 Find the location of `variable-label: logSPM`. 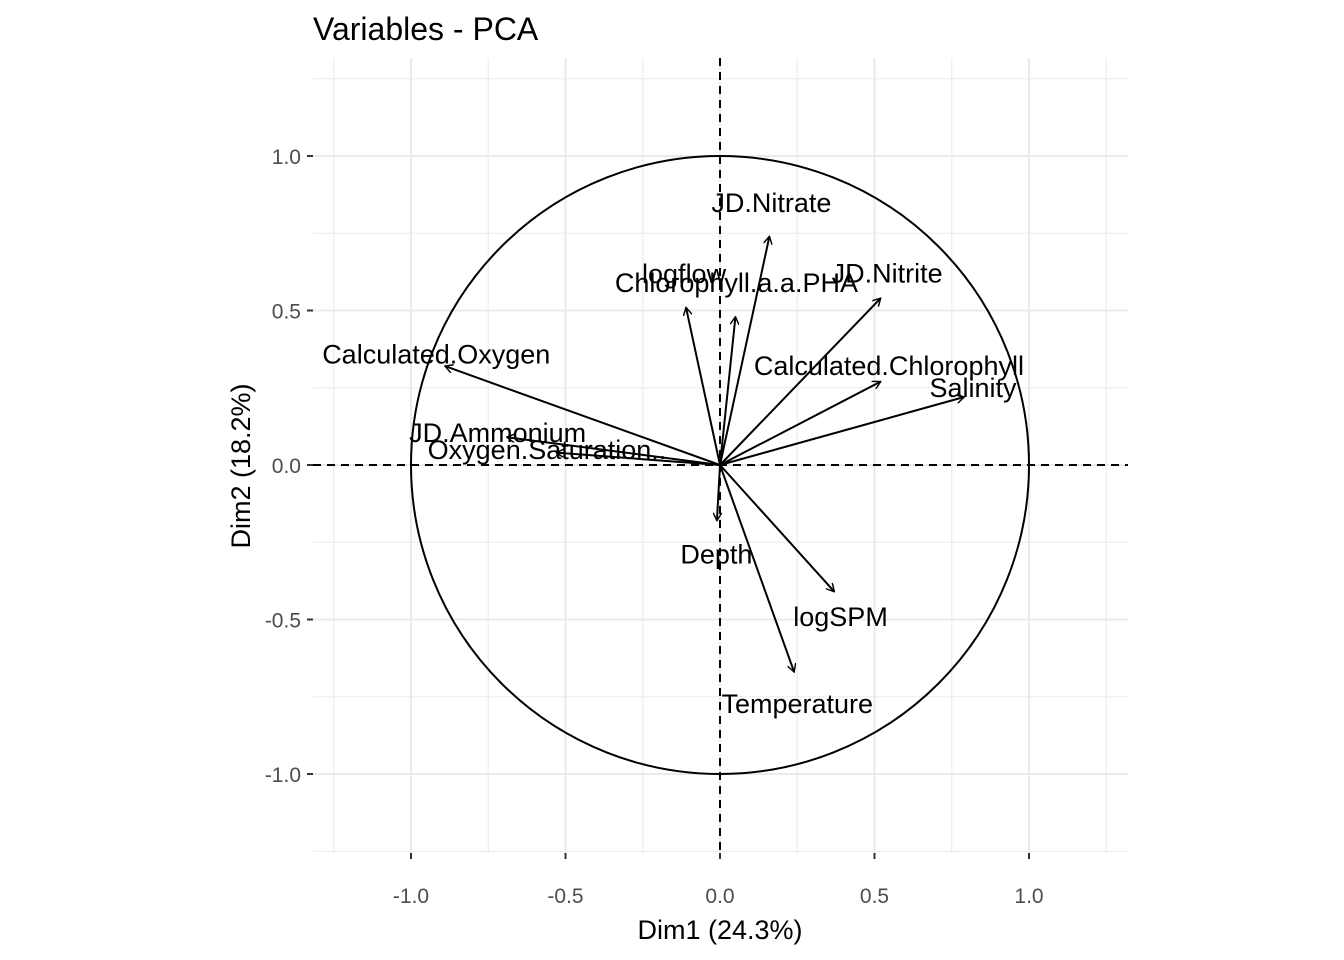

variable-label: logSPM is located at coordinates (840, 617).